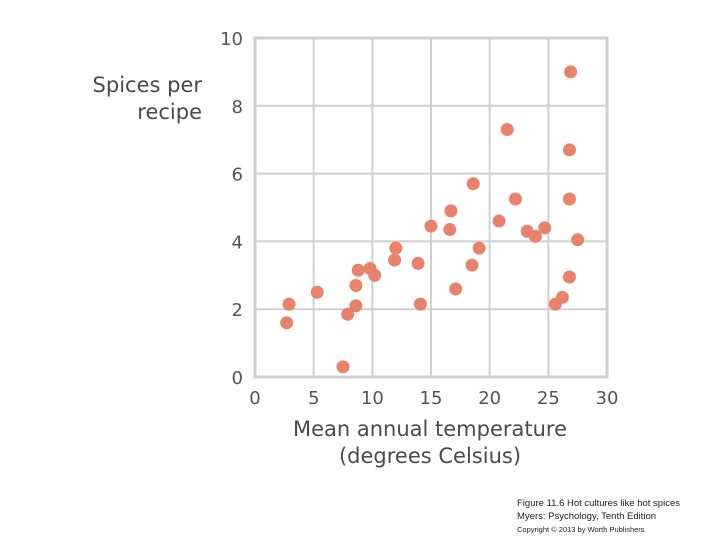 The height and width of the screenshot is (540, 720). I want to click on y-tick-label: 6, so click(237, 175).